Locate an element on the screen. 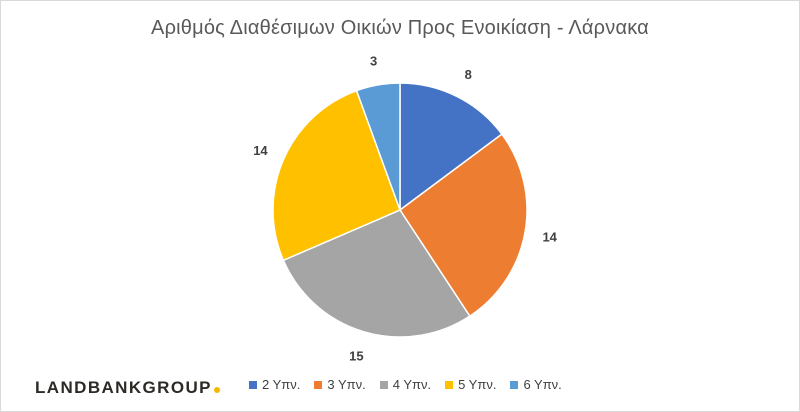 This screenshot has height=412, width=800. landbank-group-logo: LANDBANK GROUP is located at coordinates (127, 388).